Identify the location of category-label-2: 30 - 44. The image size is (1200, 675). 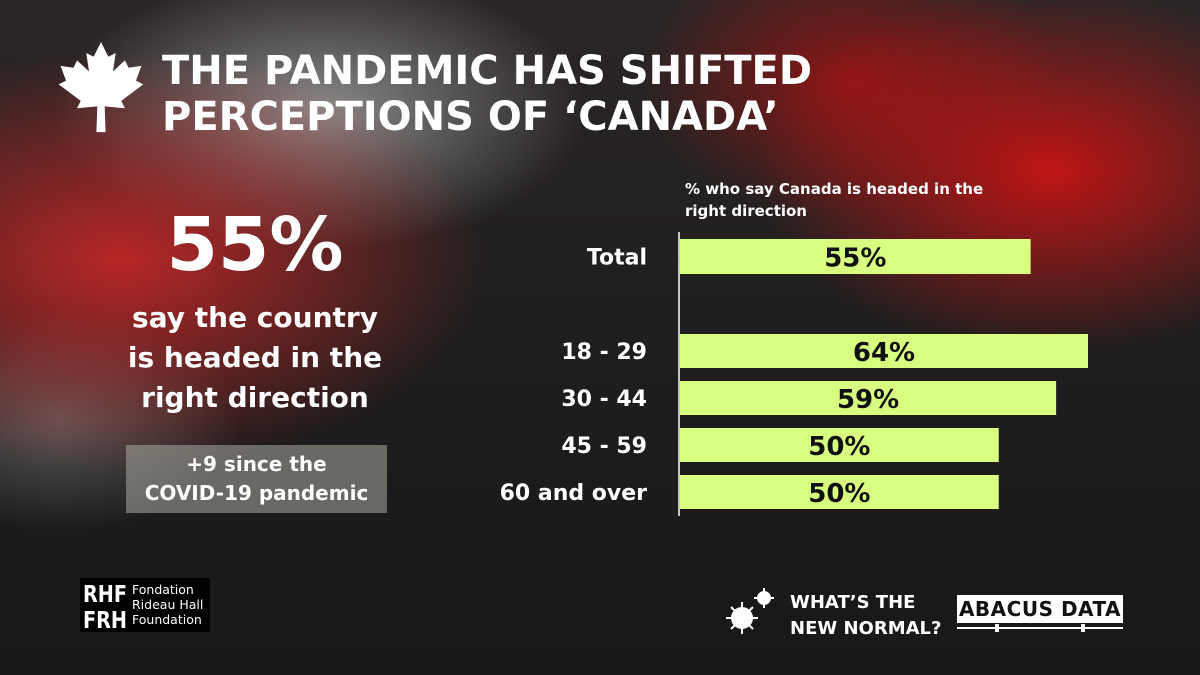
(604, 399).